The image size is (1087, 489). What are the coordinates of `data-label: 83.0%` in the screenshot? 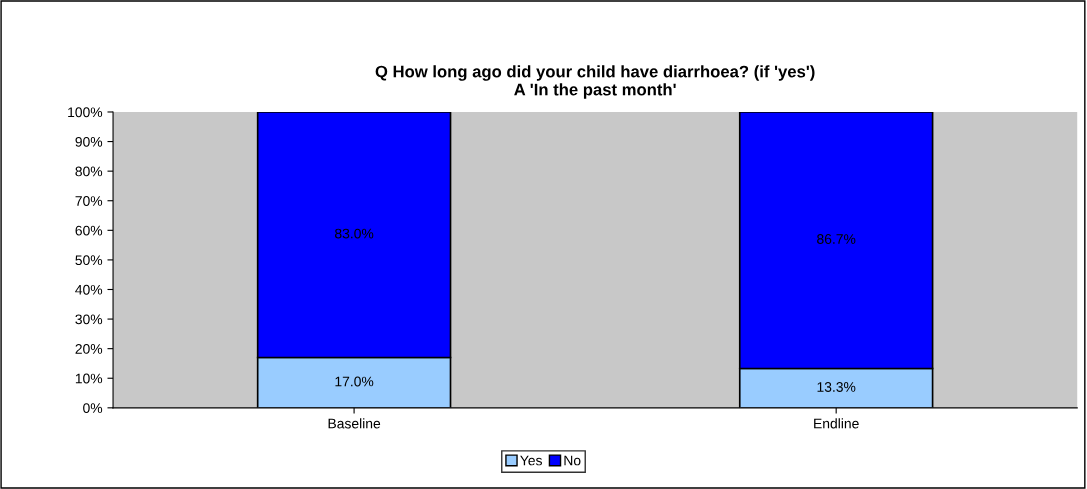 It's located at (354, 233).